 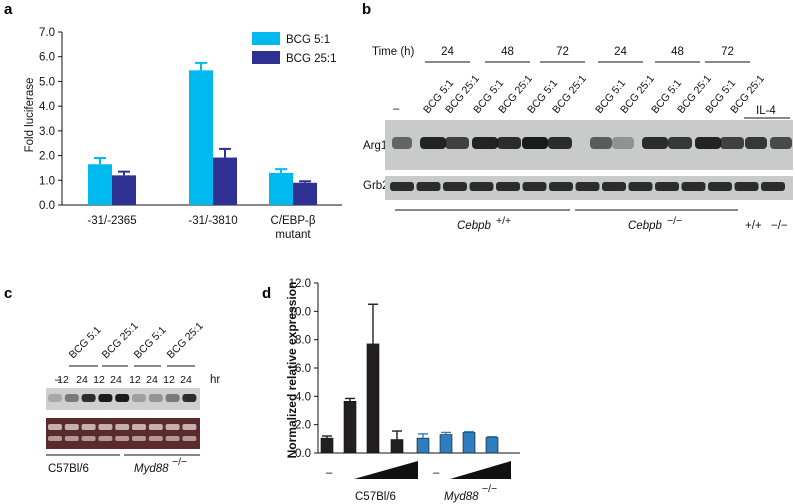 What do you see at coordinates (294, 48) in the screenshot?
I see `chart-a-legend: BCG 5:1 BCG 25:1` at bounding box center [294, 48].